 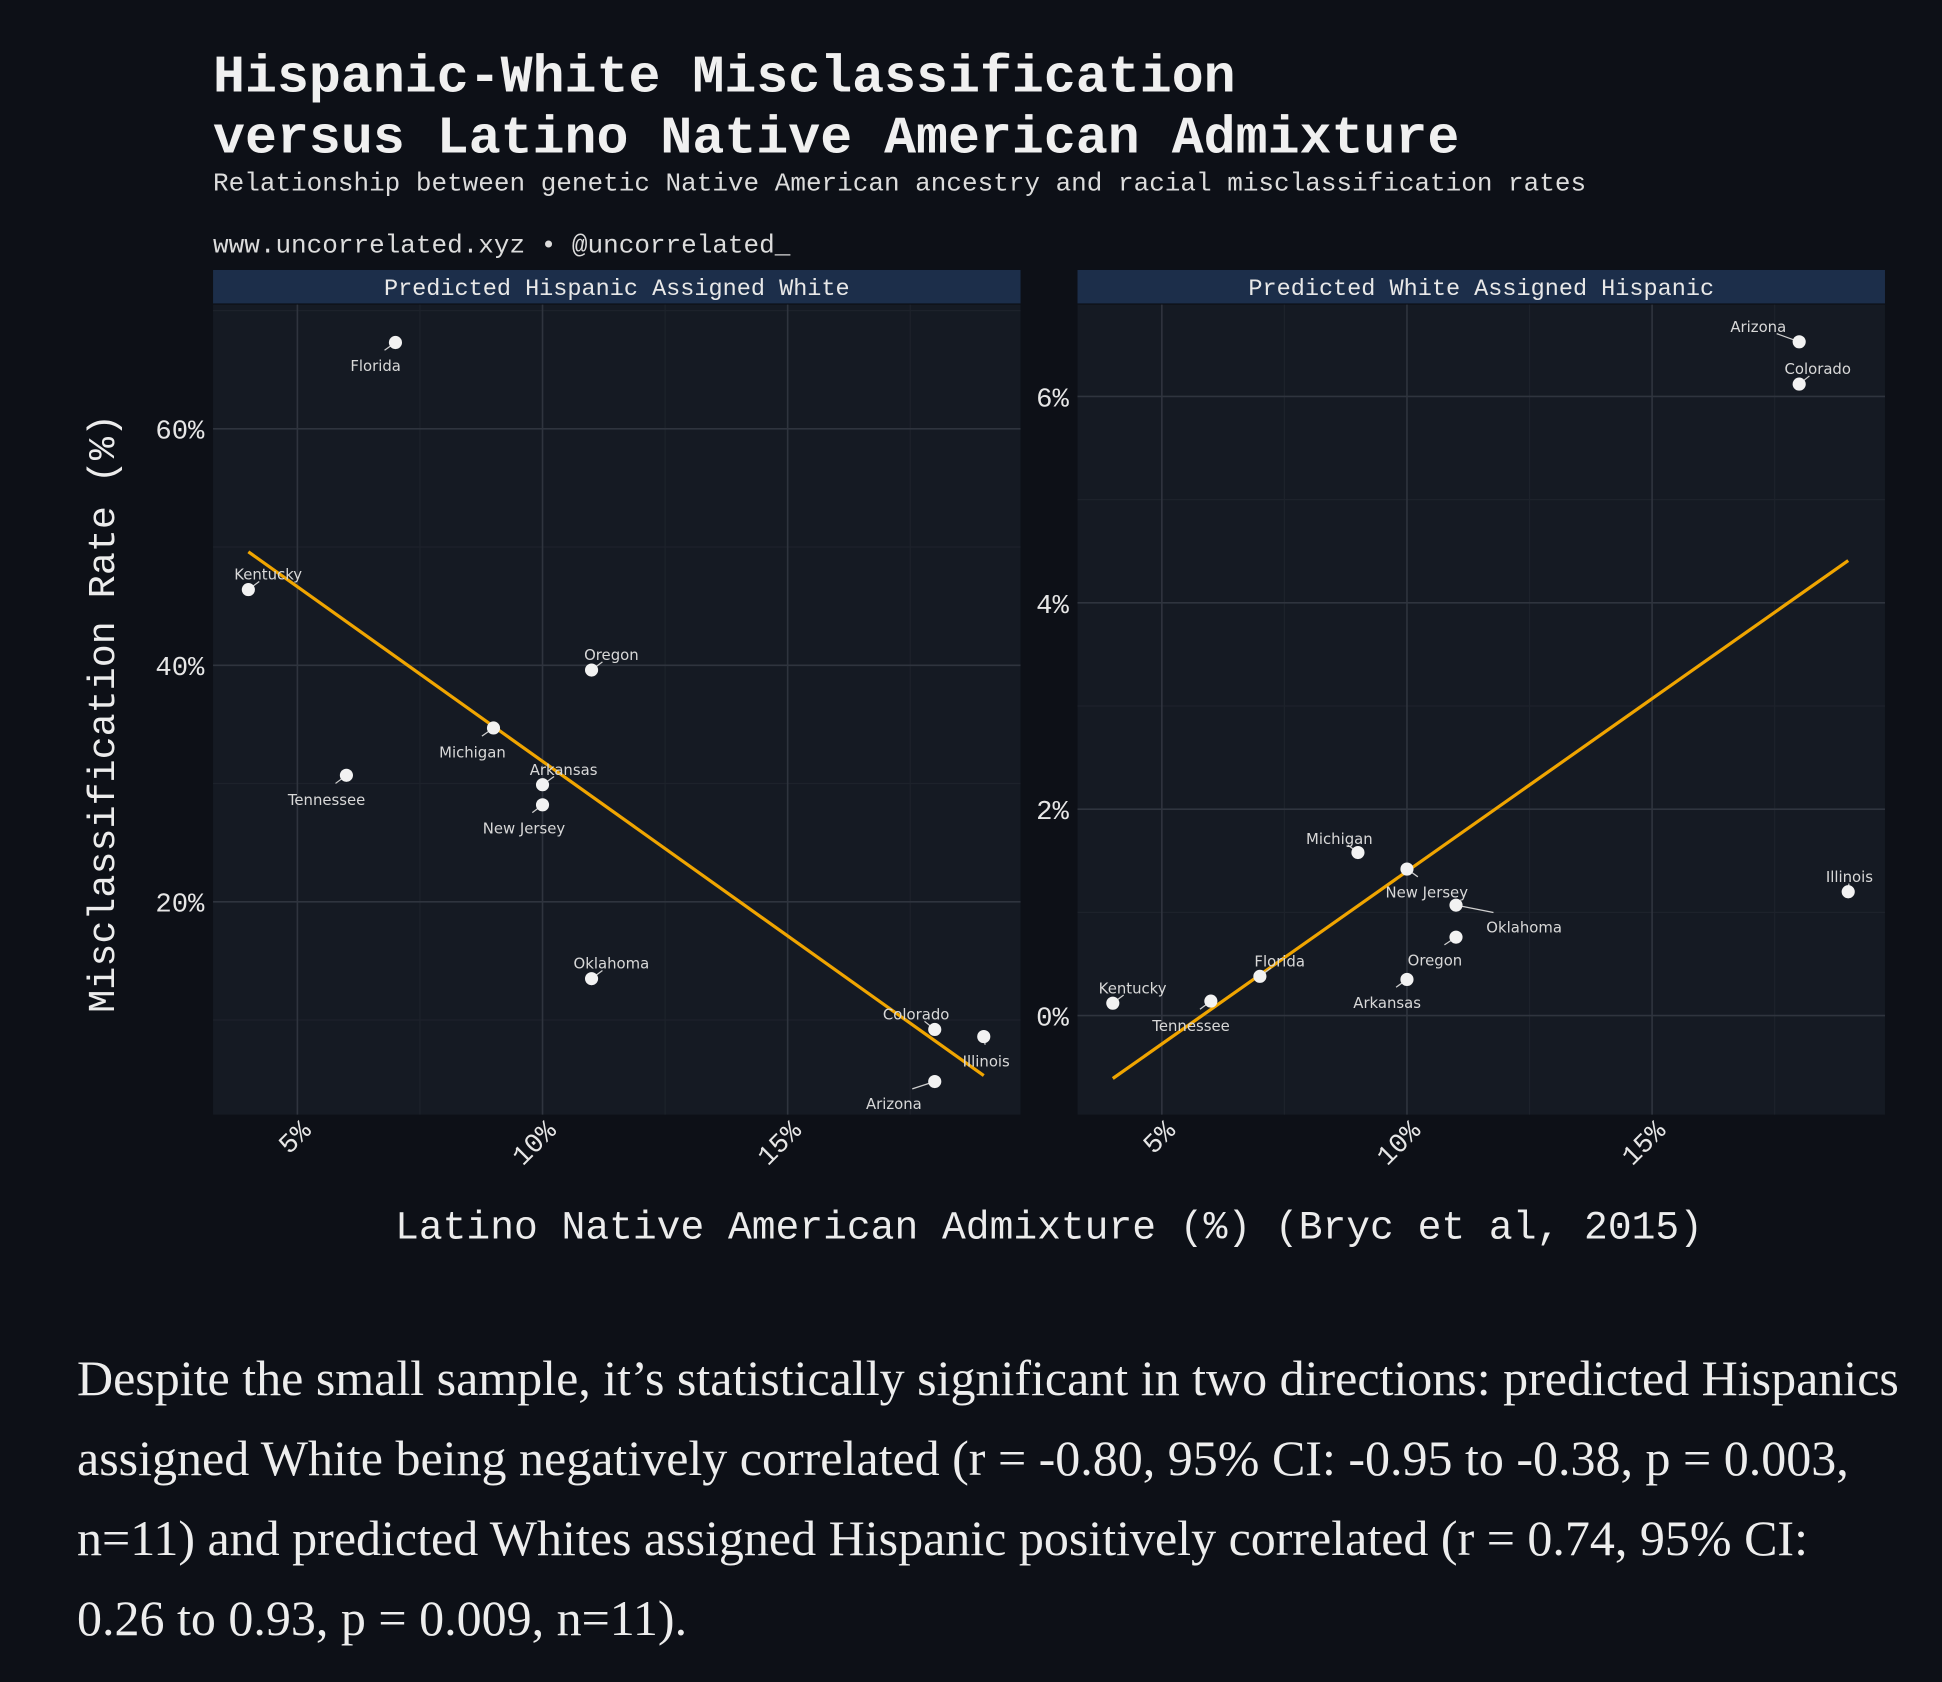 I want to click on chart-title-line-1: Hispanic-White Misclassification, so click(x=724, y=78).